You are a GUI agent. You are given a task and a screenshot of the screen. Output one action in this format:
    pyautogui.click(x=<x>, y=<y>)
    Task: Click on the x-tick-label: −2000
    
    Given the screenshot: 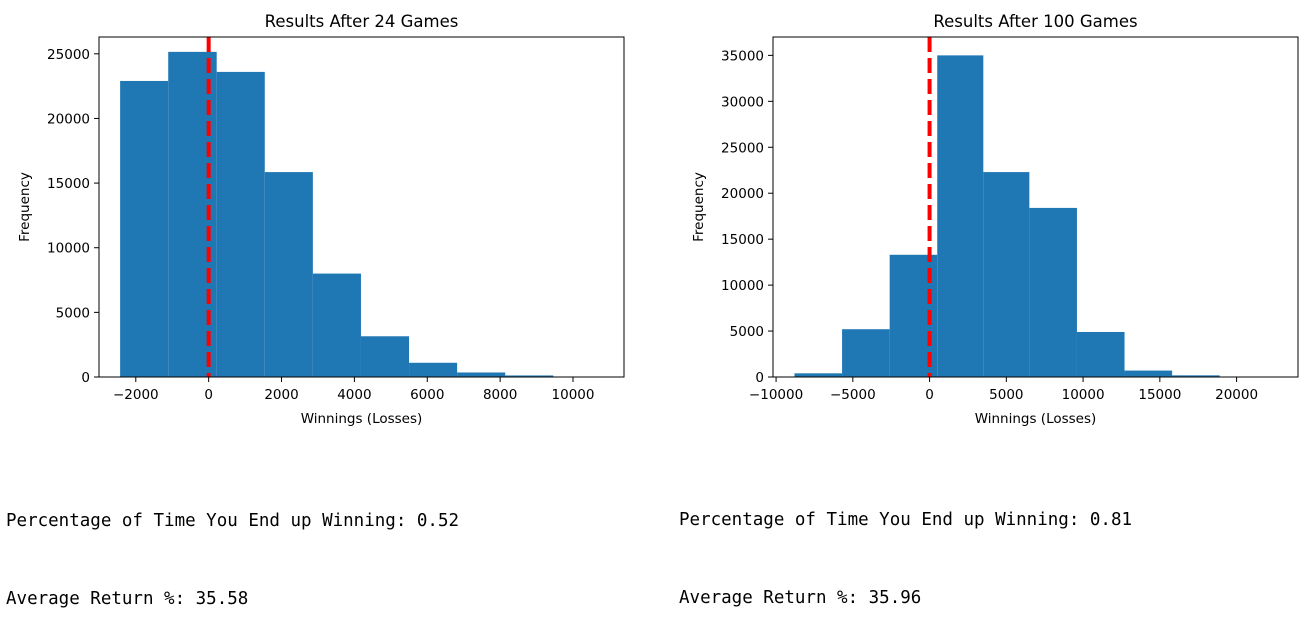 What is the action you would take?
    pyautogui.click(x=136, y=395)
    